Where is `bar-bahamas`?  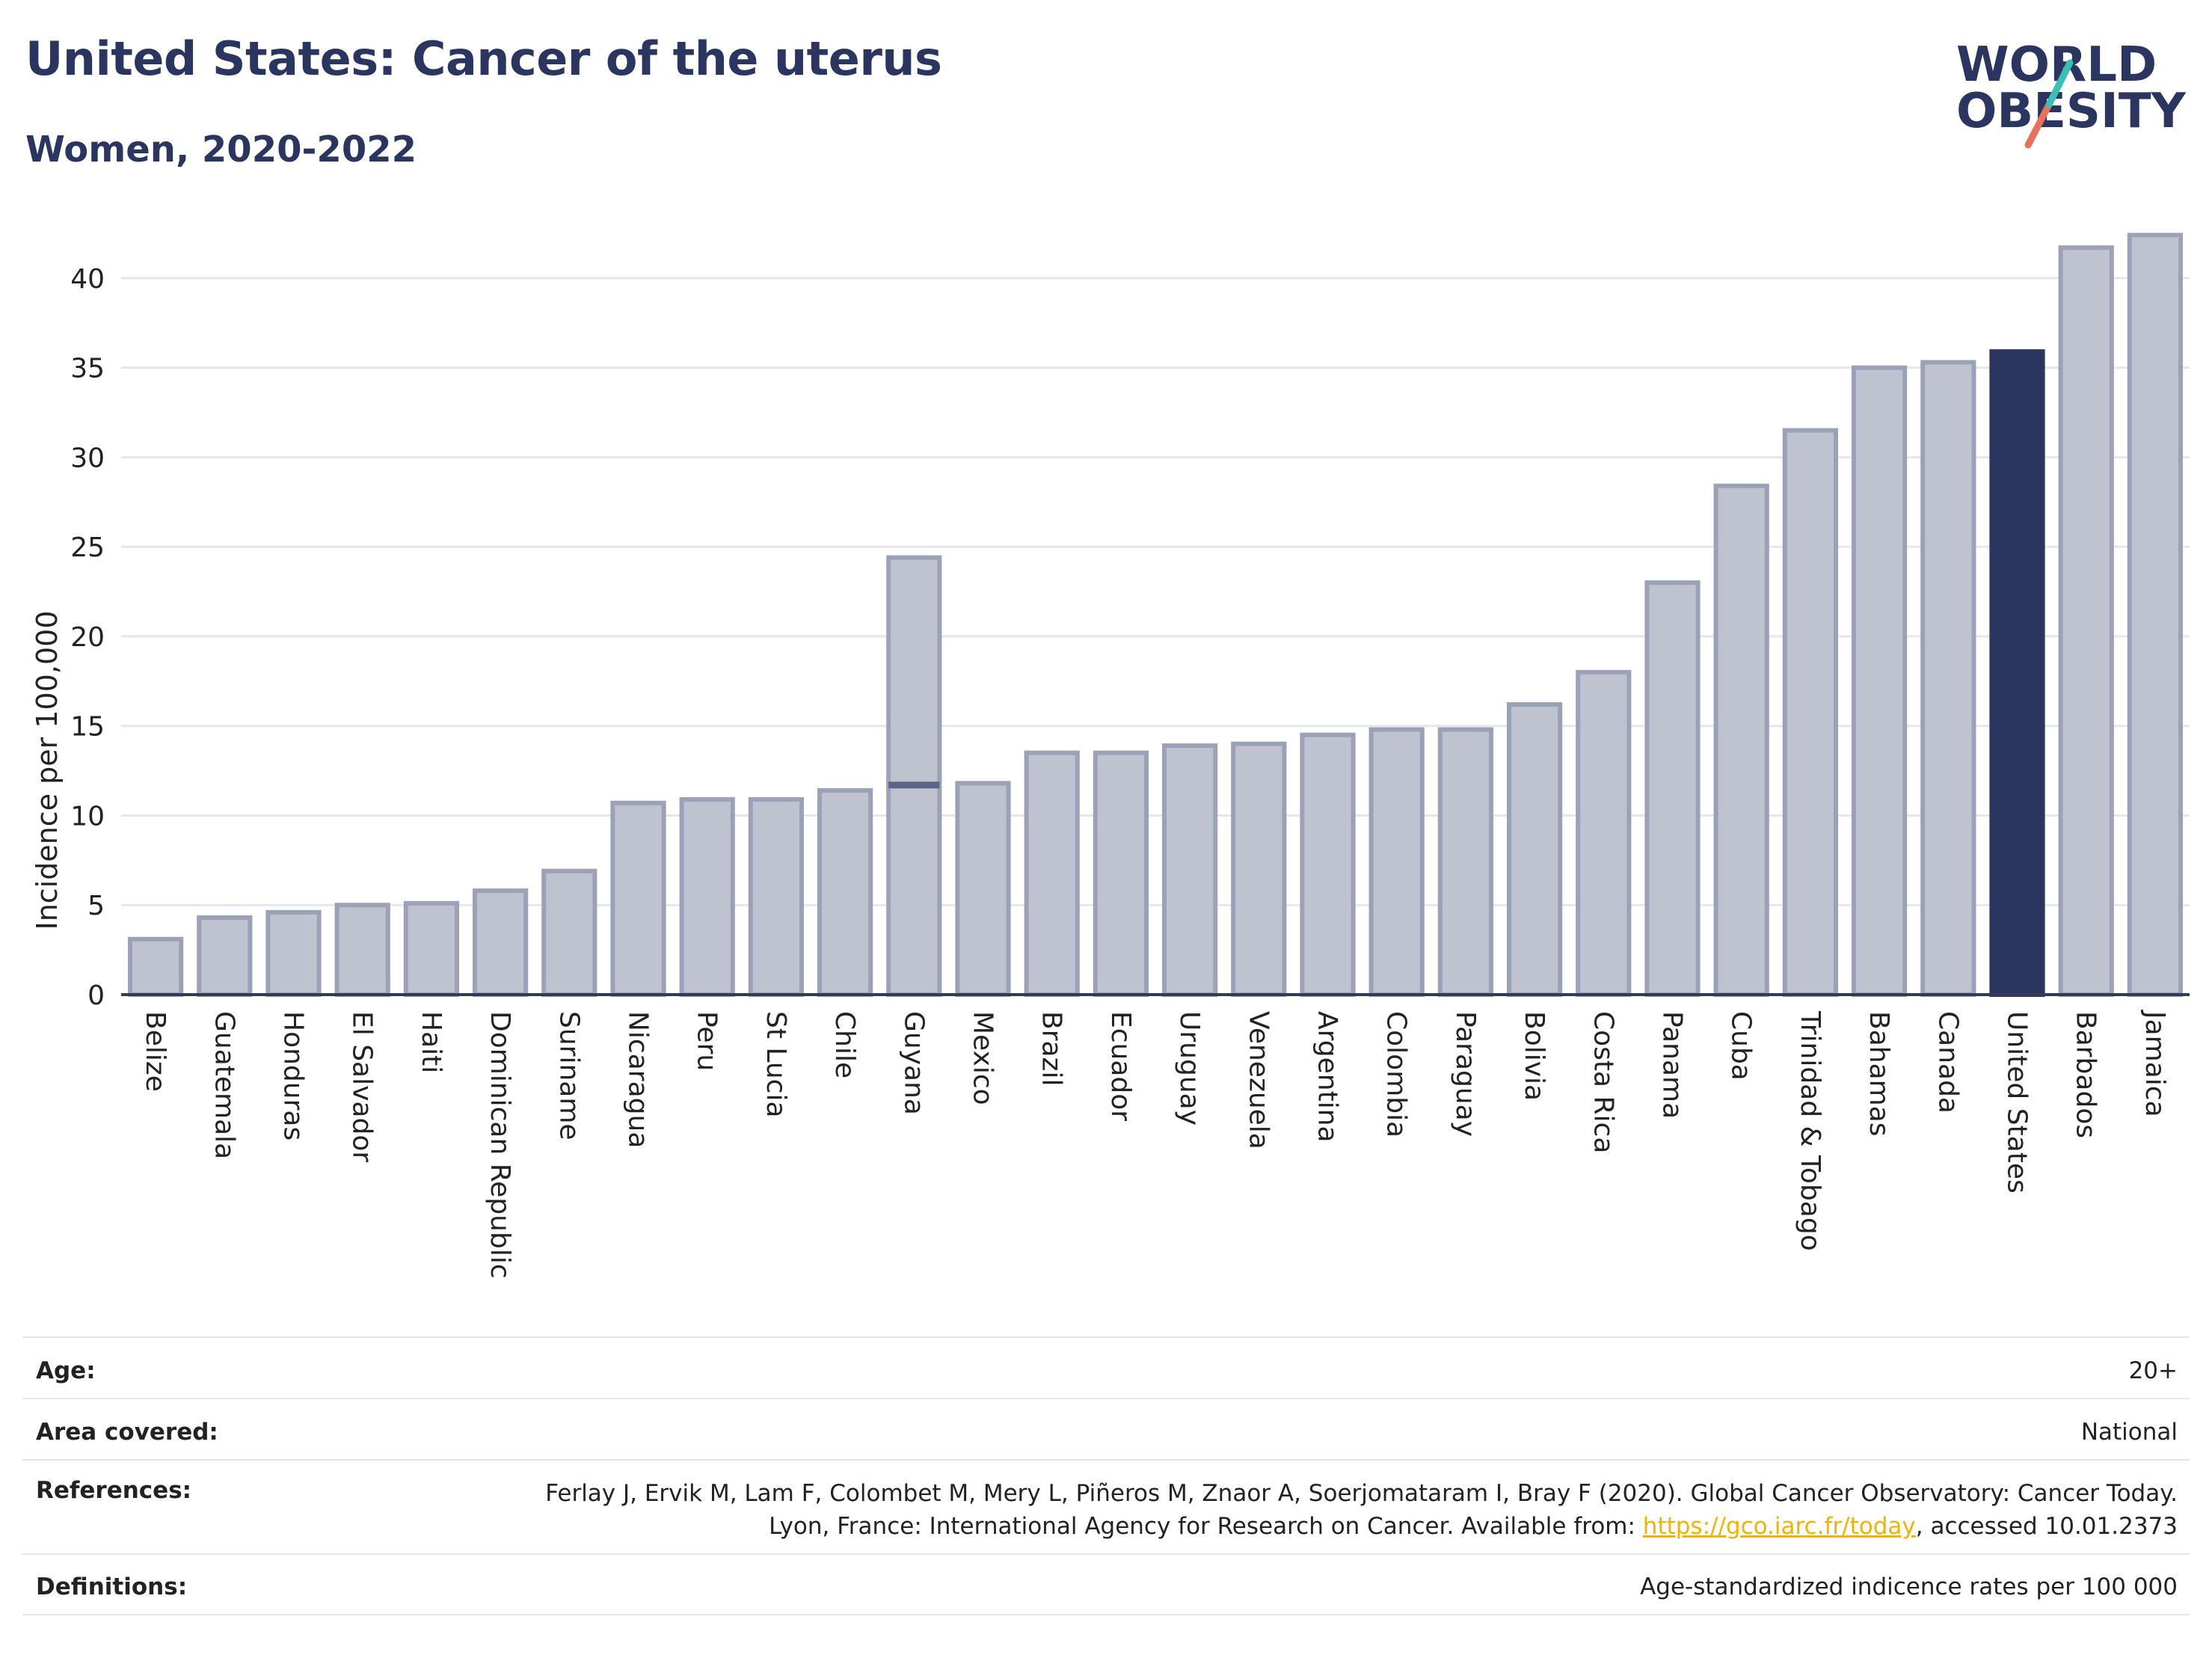 bar-bahamas is located at coordinates (1879, 681).